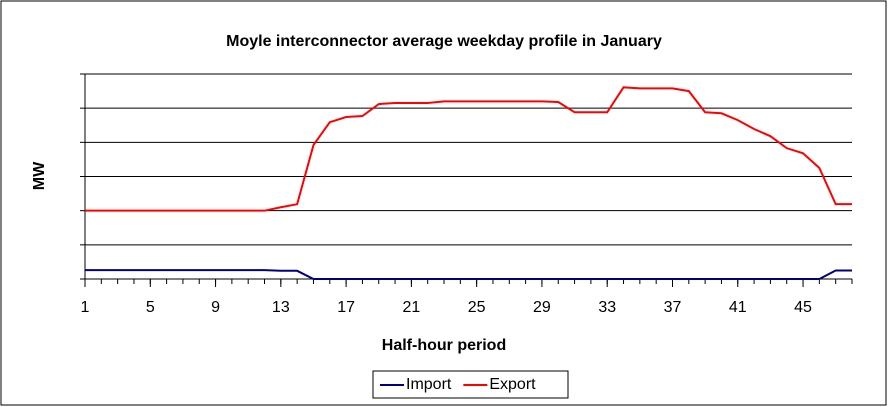 The image size is (888, 407). Describe the element at coordinates (607, 307) in the screenshot. I see `x-tick-label: 33` at that location.